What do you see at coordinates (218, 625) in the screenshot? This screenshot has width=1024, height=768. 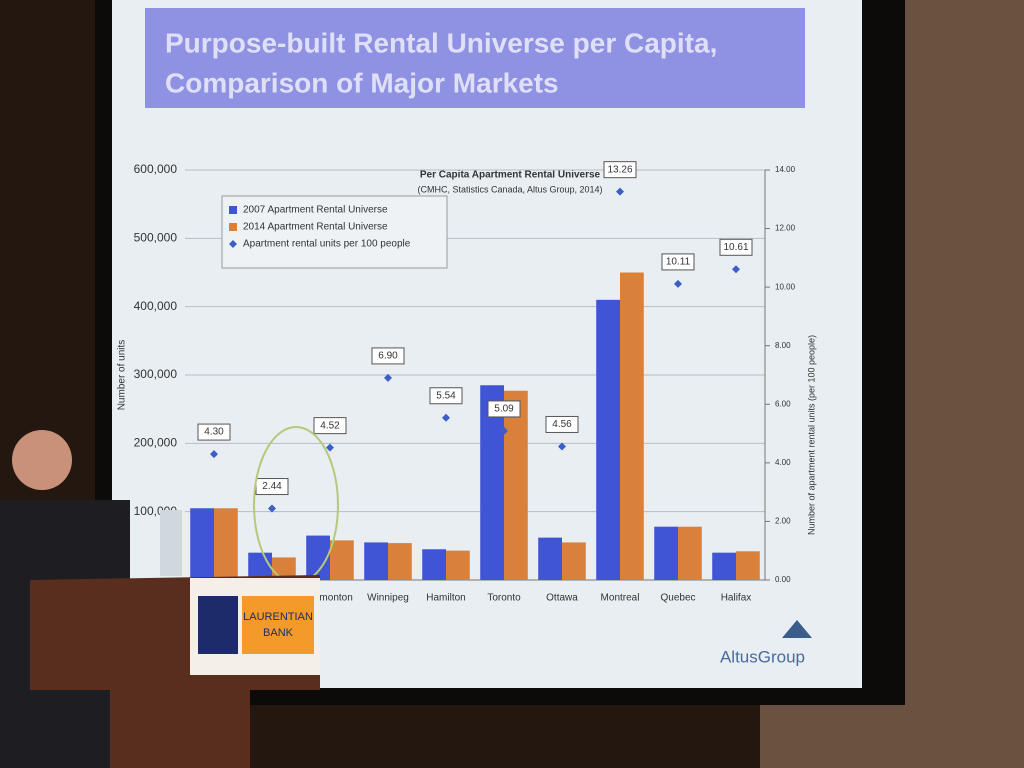 I see `sign-logo` at bounding box center [218, 625].